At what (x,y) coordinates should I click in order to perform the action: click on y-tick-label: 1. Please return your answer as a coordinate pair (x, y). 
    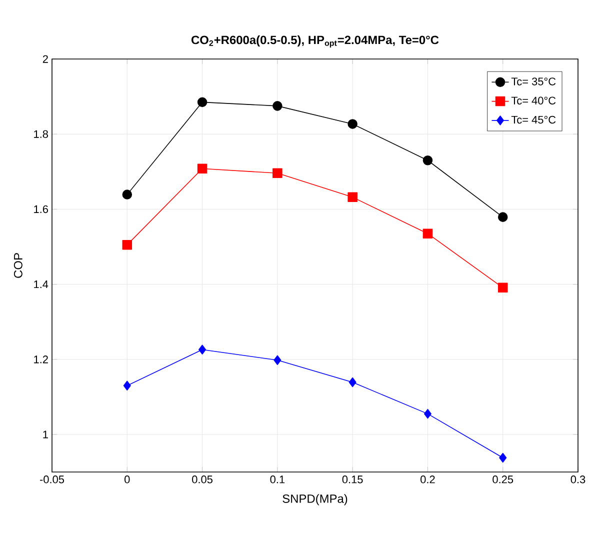
    Looking at the image, I should click on (45, 434).